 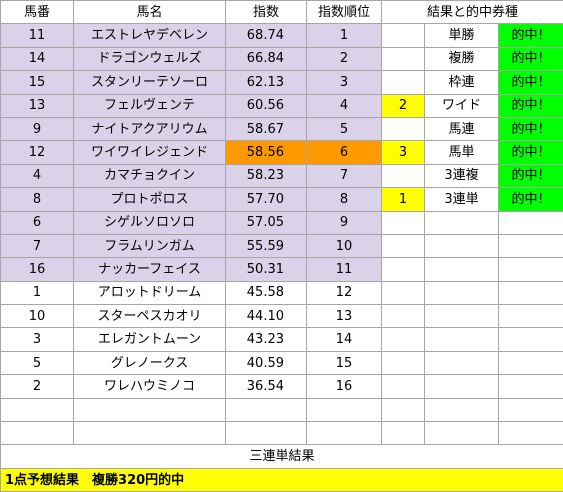 What do you see at coordinates (37, 292) in the screenshot?
I see `umaban-cell: 1` at bounding box center [37, 292].